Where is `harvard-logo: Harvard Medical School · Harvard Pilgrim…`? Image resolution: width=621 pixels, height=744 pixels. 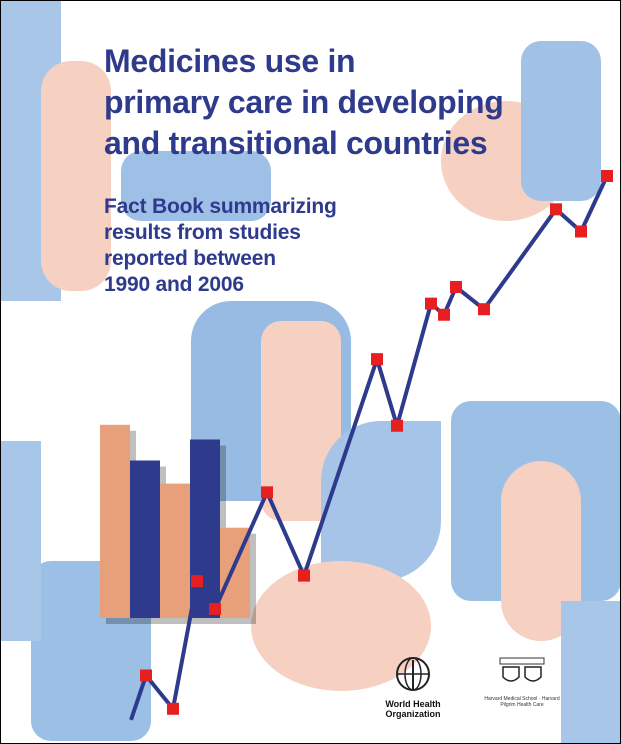
harvard-logo: Harvard Medical School · Harvard Pilgrim… is located at coordinates (522, 698).